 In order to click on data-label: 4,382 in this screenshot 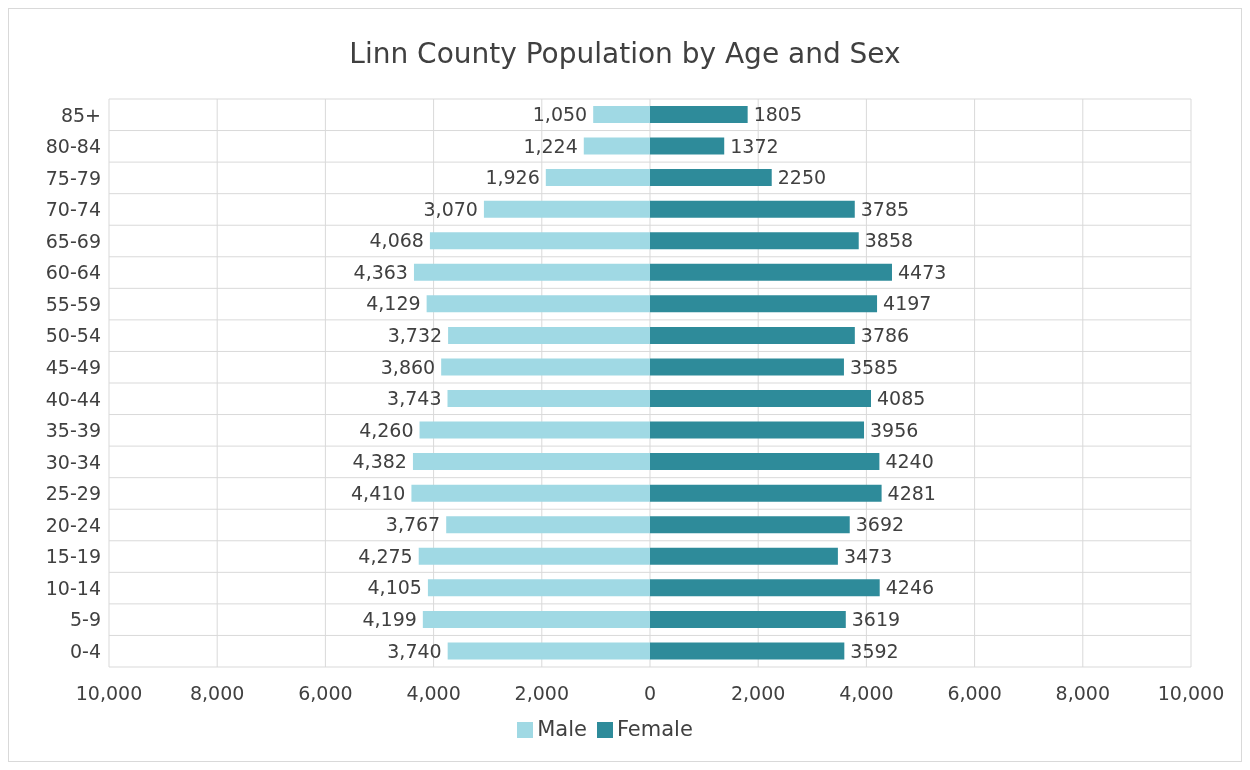, I will do `click(379, 461)`.